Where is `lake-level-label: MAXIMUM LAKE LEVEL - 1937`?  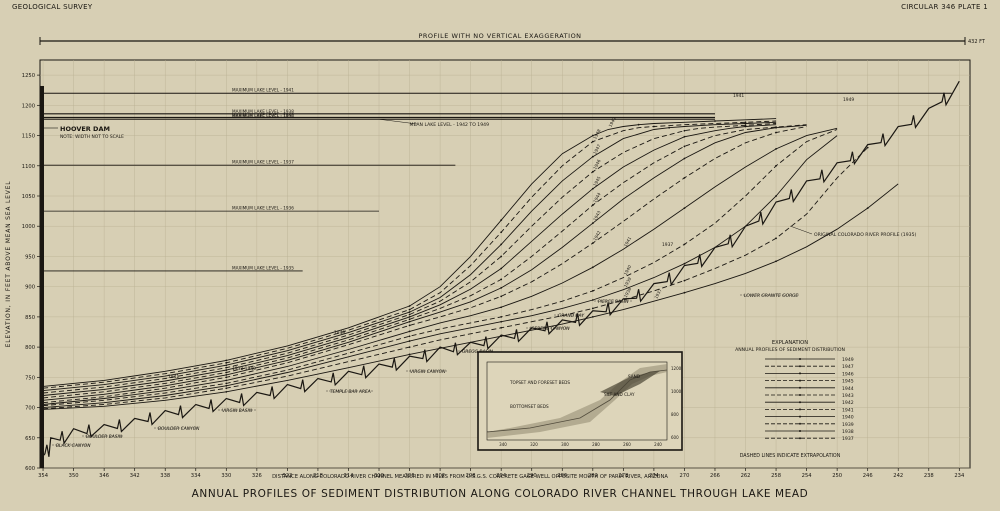
lake-level-label: MAXIMUM LAKE LEVEL - 1937 is located at coordinates (263, 162).